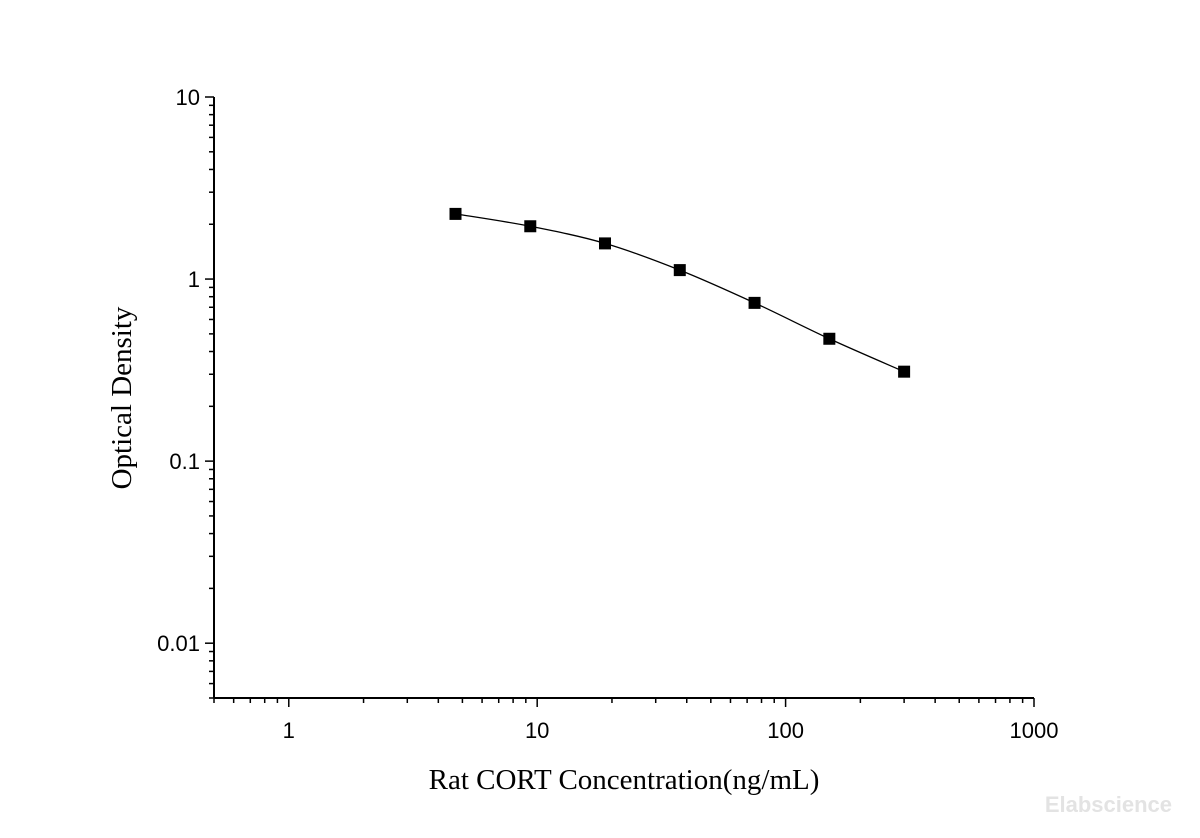 This screenshot has width=1200, height=838. Describe the element at coordinates (194, 279) in the screenshot. I see `y-tick-label: 1` at that location.